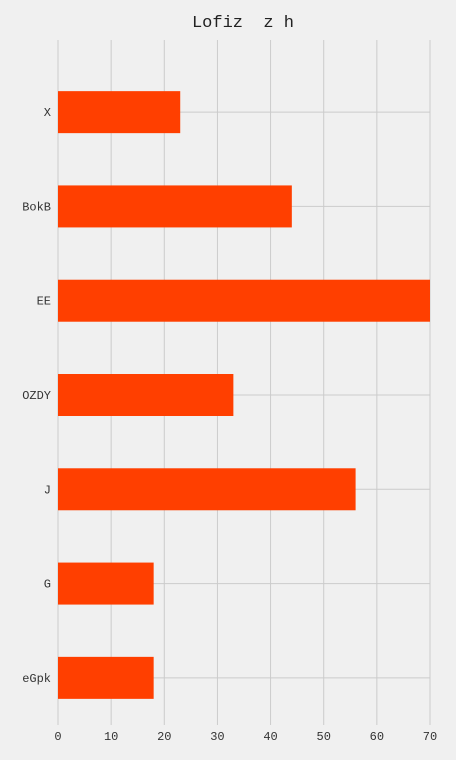  What do you see at coordinates (106, 583) in the screenshot?
I see `bar-g` at bounding box center [106, 583].